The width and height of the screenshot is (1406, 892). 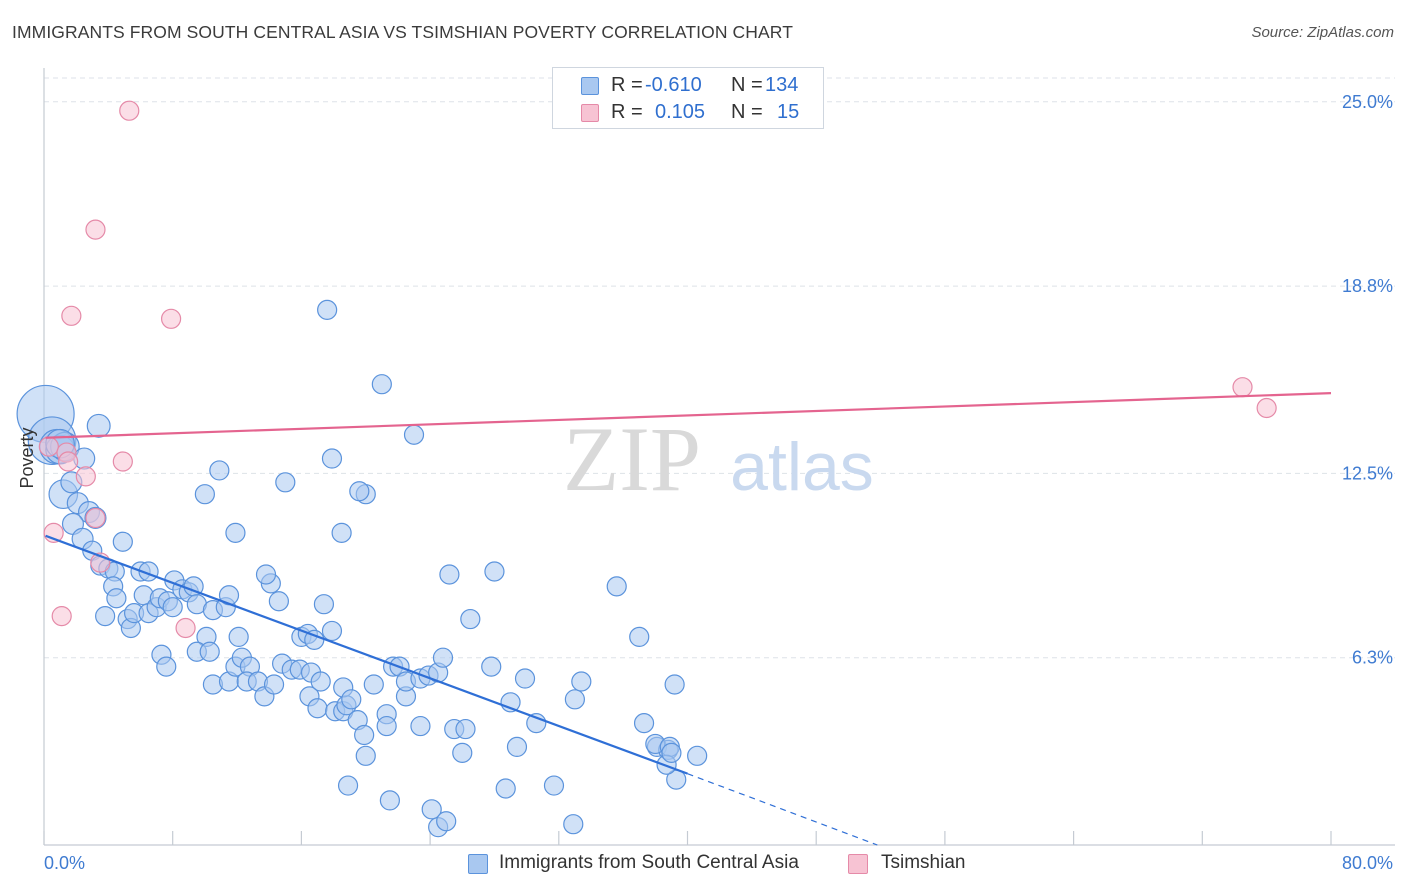 What do you see at coordinates (673, 85) in the screenshot?
I see `legend-r-value: -0.610` at bounding box center [673, 85].